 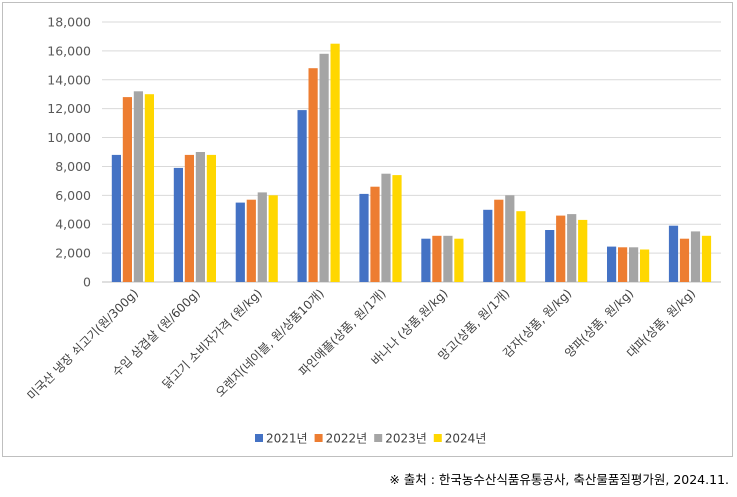 I want to click on y-tick-label: 8,000, so click(x=73, y=166).